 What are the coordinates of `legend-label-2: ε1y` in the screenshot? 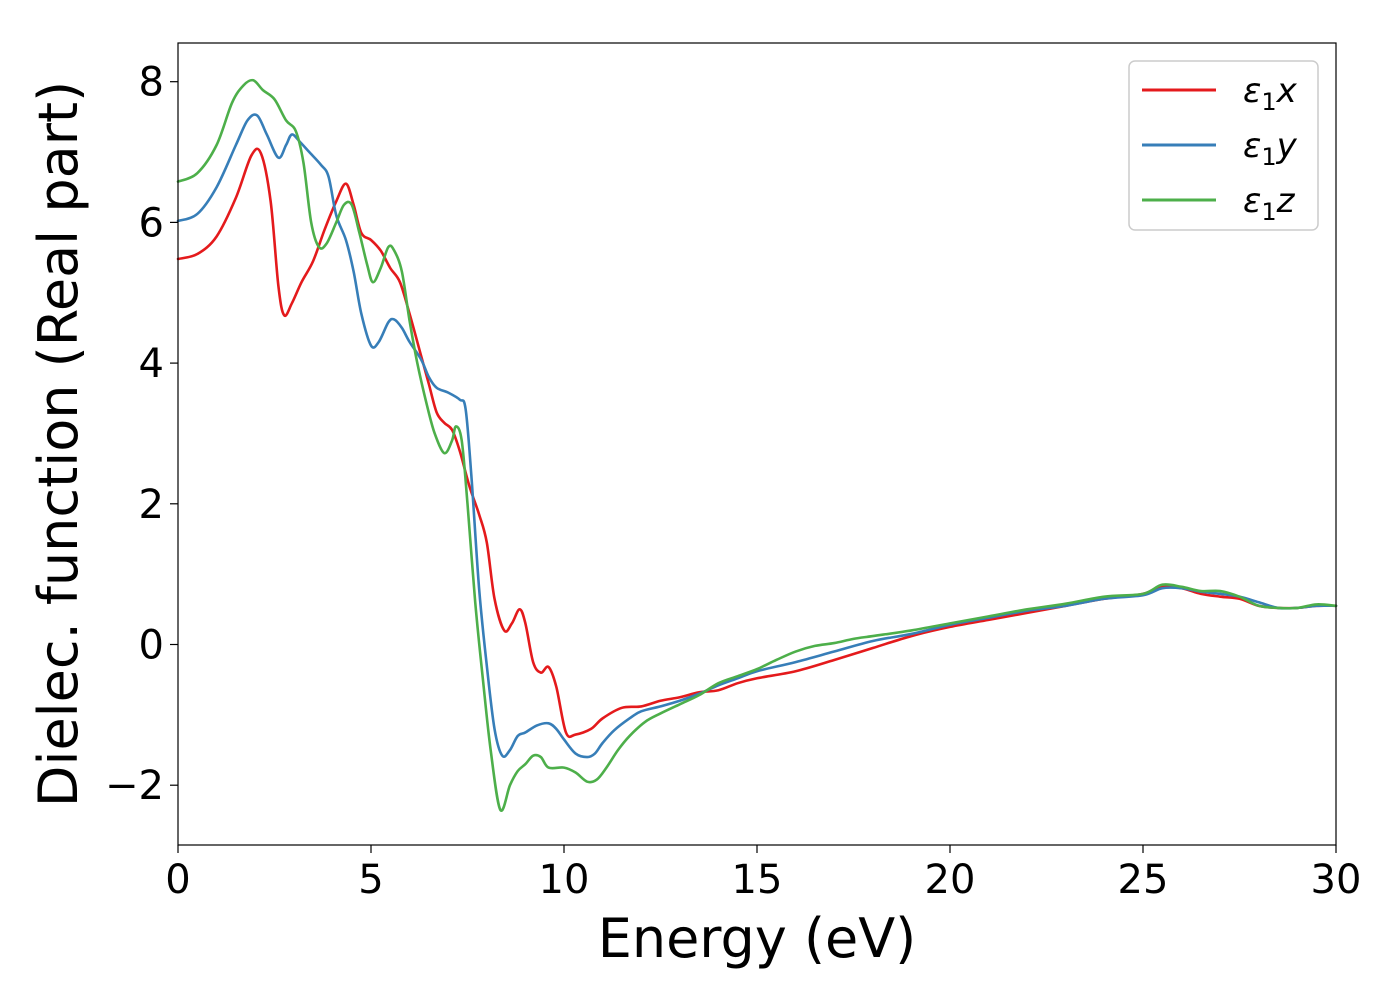 It's located at (1270, 148).